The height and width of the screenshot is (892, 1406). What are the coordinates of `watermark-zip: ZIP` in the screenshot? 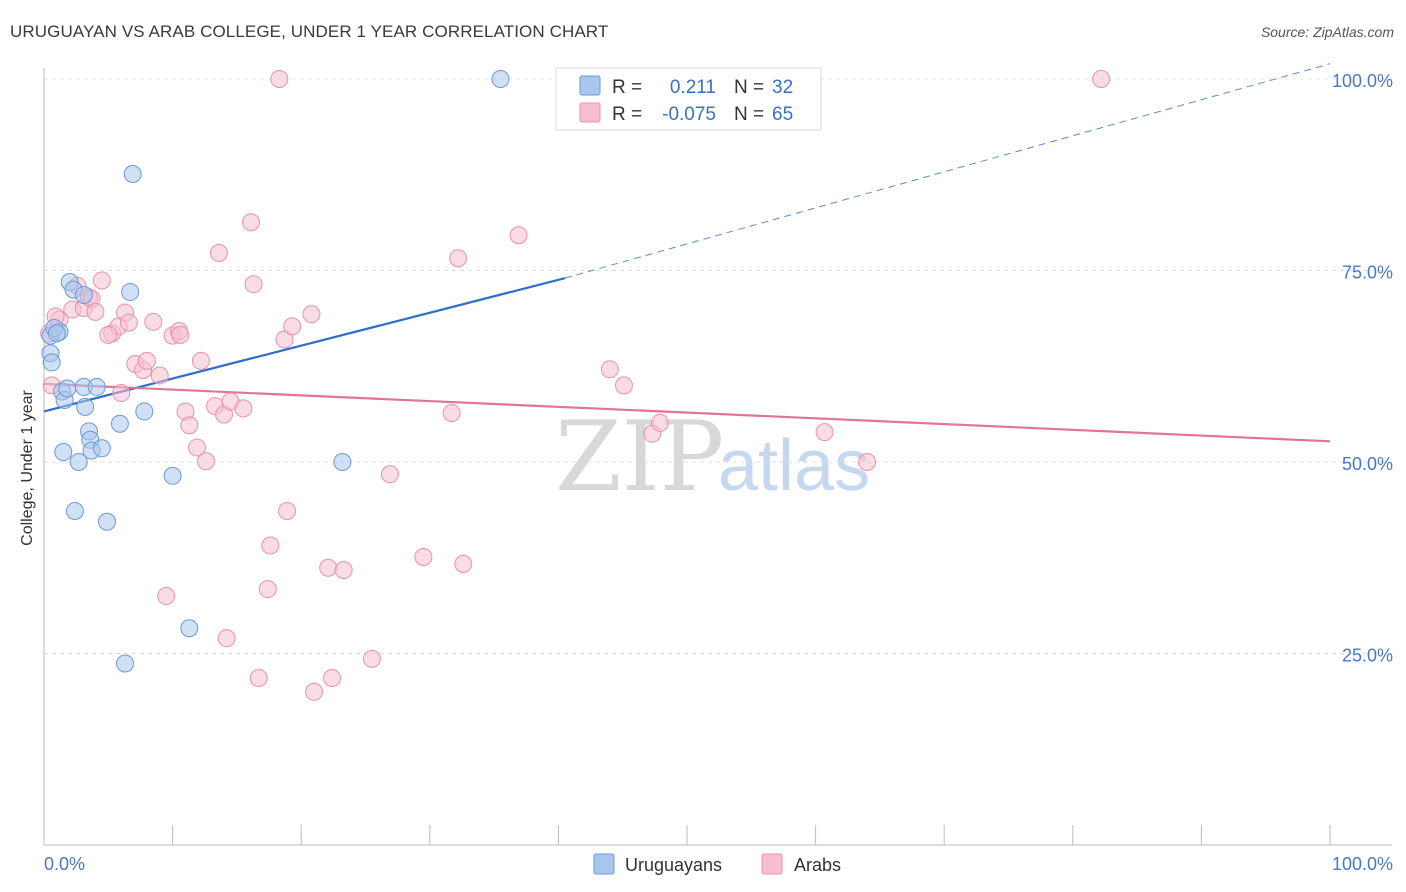 It's located at (639, 457).